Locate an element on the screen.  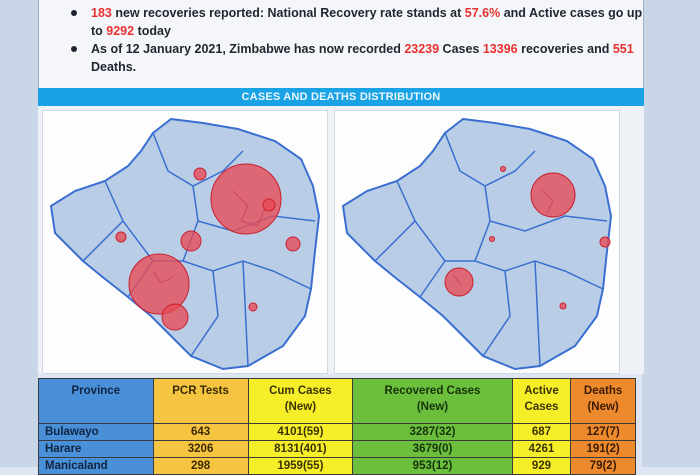
cell-province: Manicaland is located at coordinates (96, 466).